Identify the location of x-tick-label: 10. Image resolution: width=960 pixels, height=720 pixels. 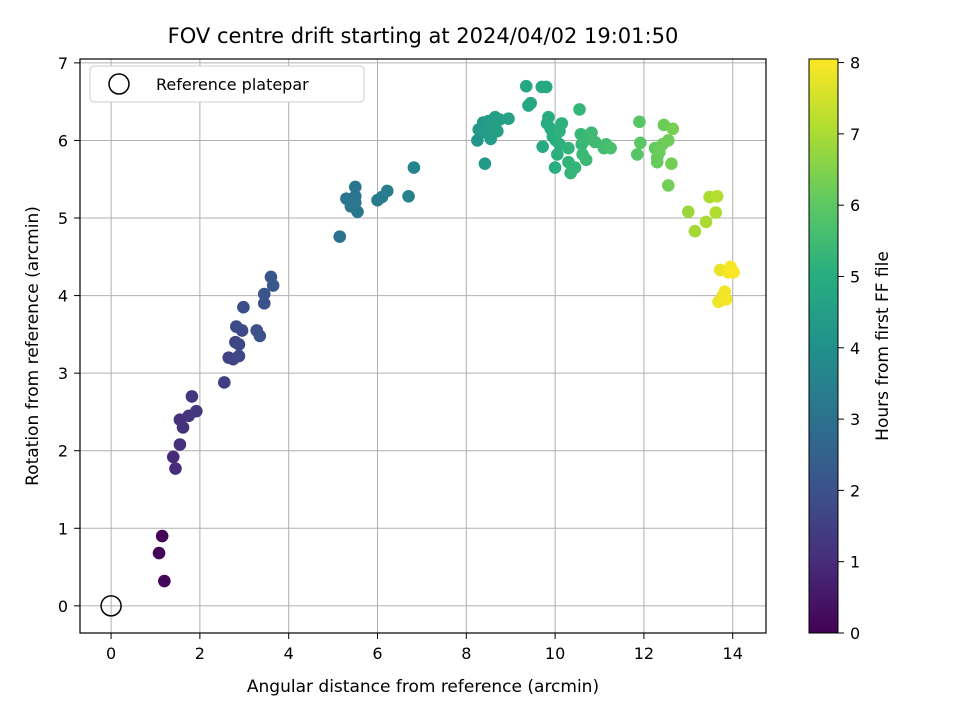
(555, 653).